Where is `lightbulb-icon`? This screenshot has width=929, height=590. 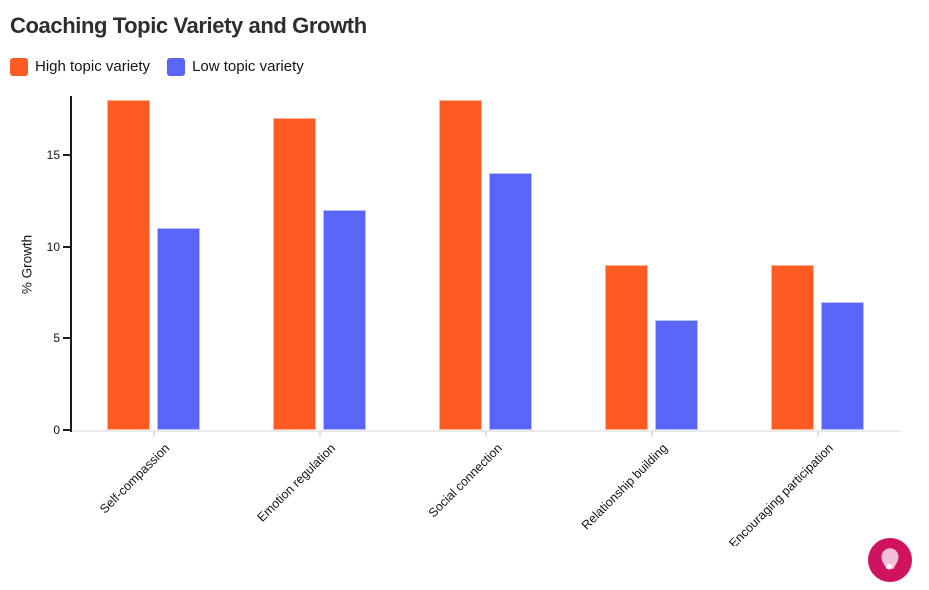 lightbulb-icon is located at coordinates (890, 559).